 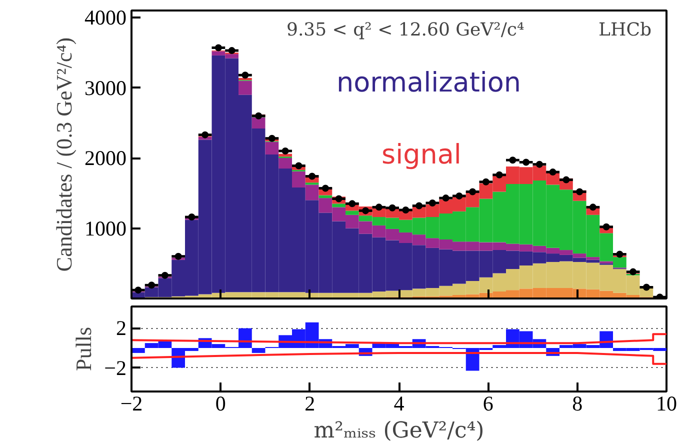 What do you see at coordinates (220, 404) in the screenshot?
I see `x-tick-label: 0` at bounding box center [220, 404].